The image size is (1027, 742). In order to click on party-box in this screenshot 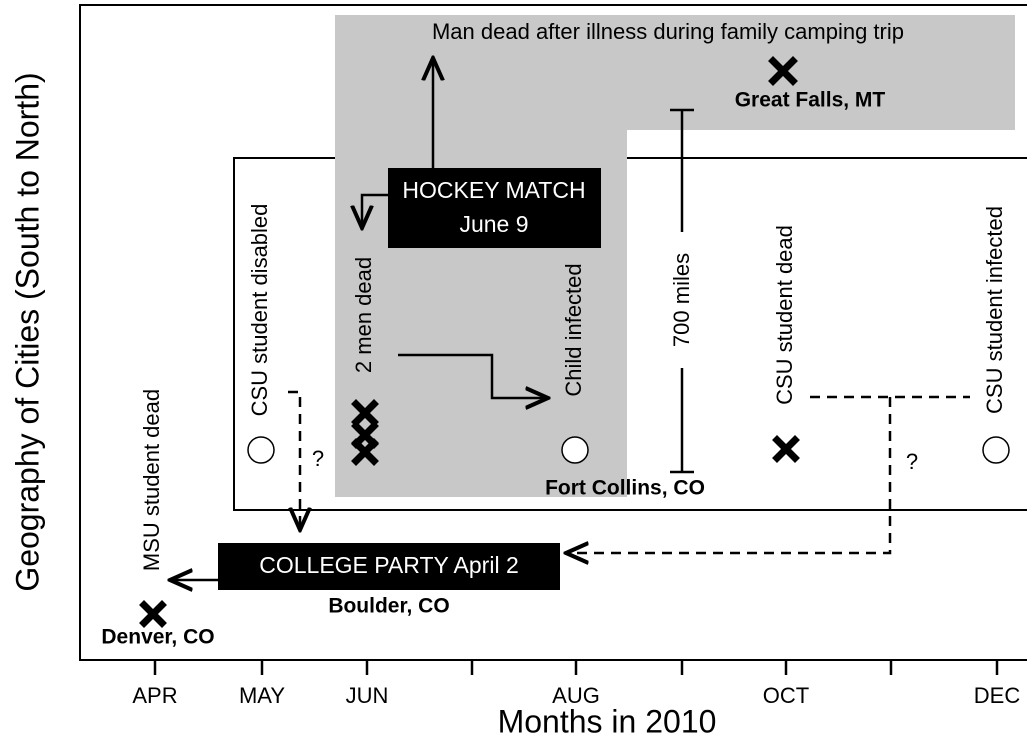, I will do `click(389, 566)`.